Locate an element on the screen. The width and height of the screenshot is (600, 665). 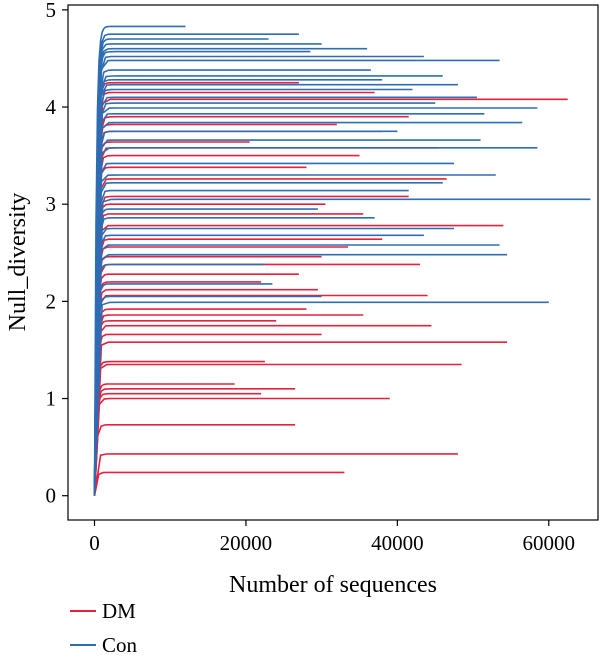
y-tick-label: 2 is located at coordinates (51, 301).